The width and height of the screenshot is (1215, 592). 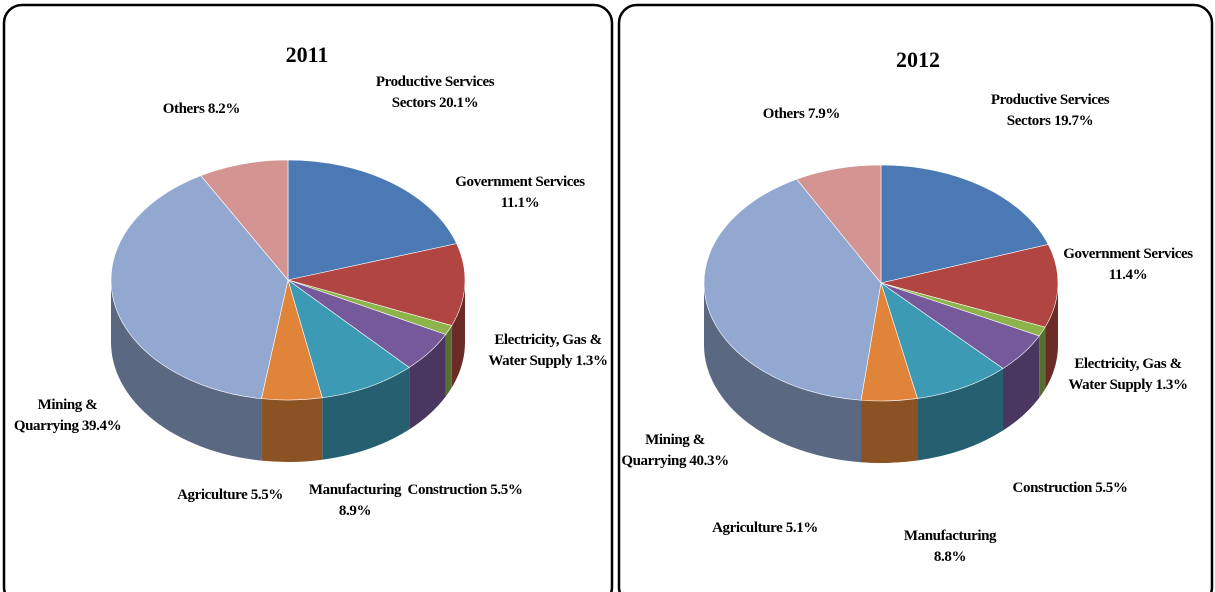 I want to click on slice-label: Mining & Quarrying 40.3%, so click(x=675, y=451).